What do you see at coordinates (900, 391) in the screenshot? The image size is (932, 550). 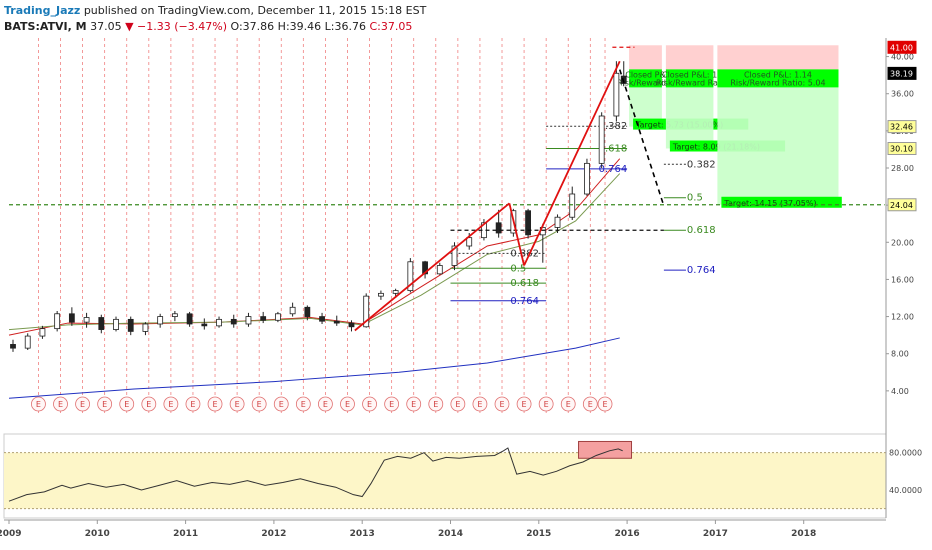 I see `price-tick-label: 4.00` at bounding box center [900, 391].